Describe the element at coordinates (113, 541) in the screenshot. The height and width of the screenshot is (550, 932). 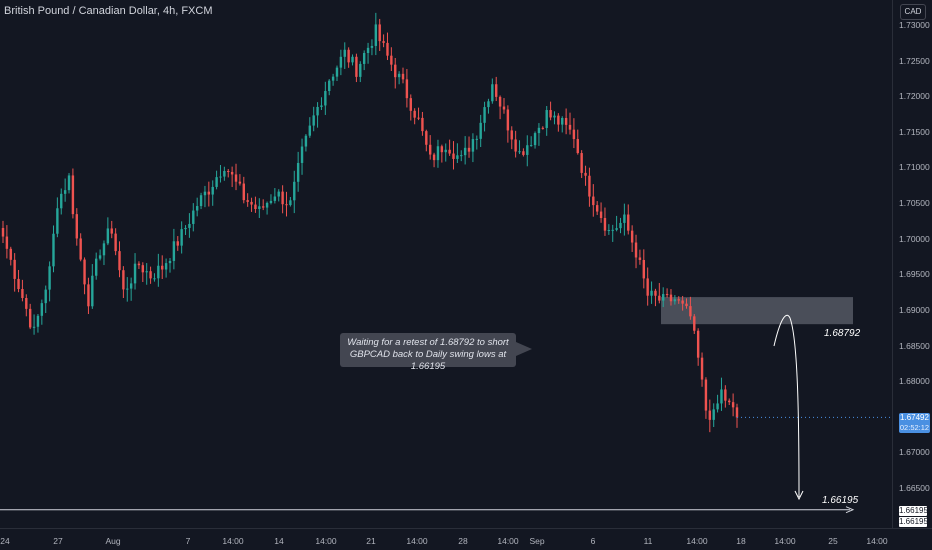
I see `time-tick: Aug` at that location.